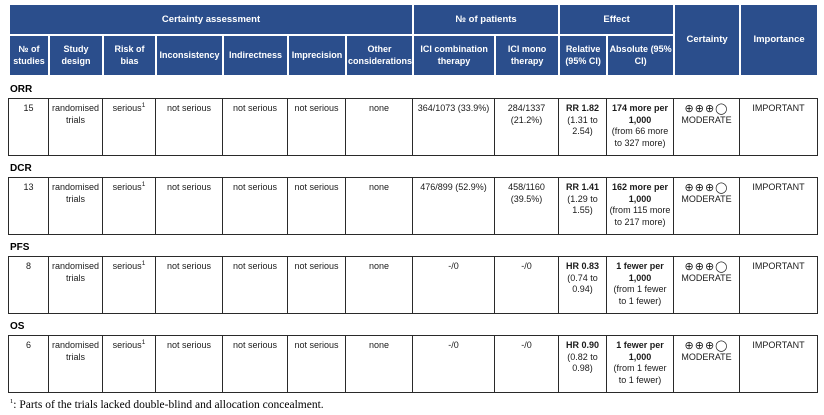  Describe the element at coordinates (317, 55) in the screenshot. I see `col-imprecision: Imprecision` at that location.